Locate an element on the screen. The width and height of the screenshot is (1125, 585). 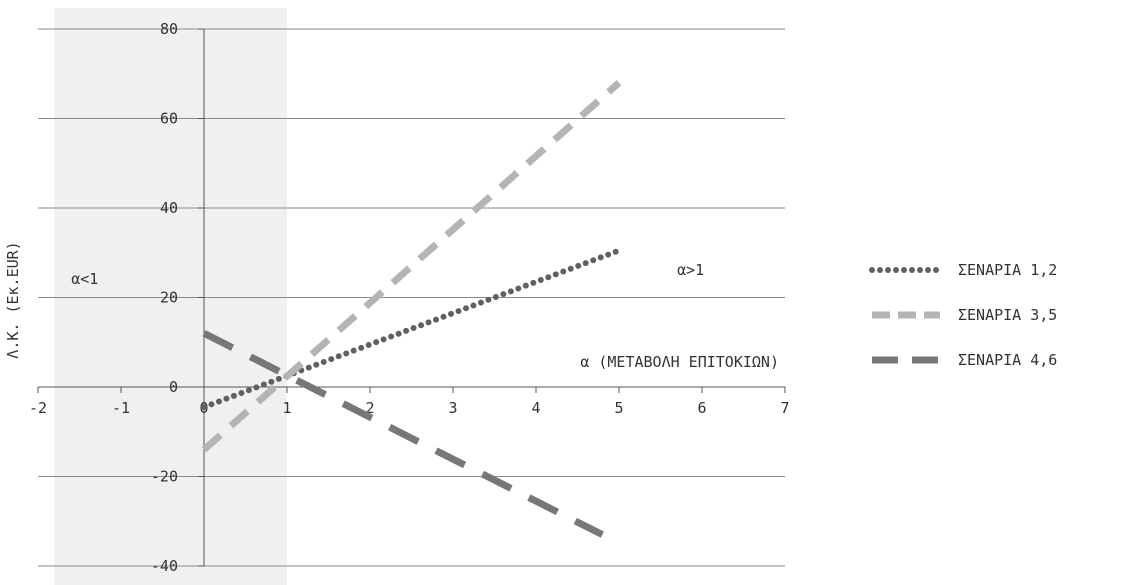
legend-label-2: ΣΕΝΑΡΙΑ 3,5 is located at coordinates (1007, 315).